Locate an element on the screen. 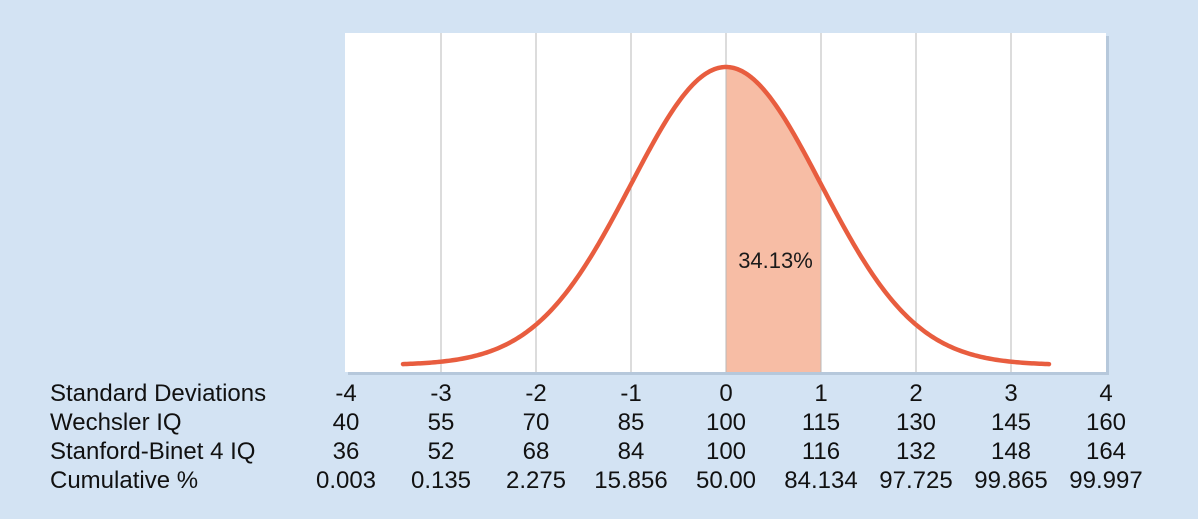 The width and height of the screenshot is (1198, 519). sd-value: 0 is located at coordinates (726, 393).